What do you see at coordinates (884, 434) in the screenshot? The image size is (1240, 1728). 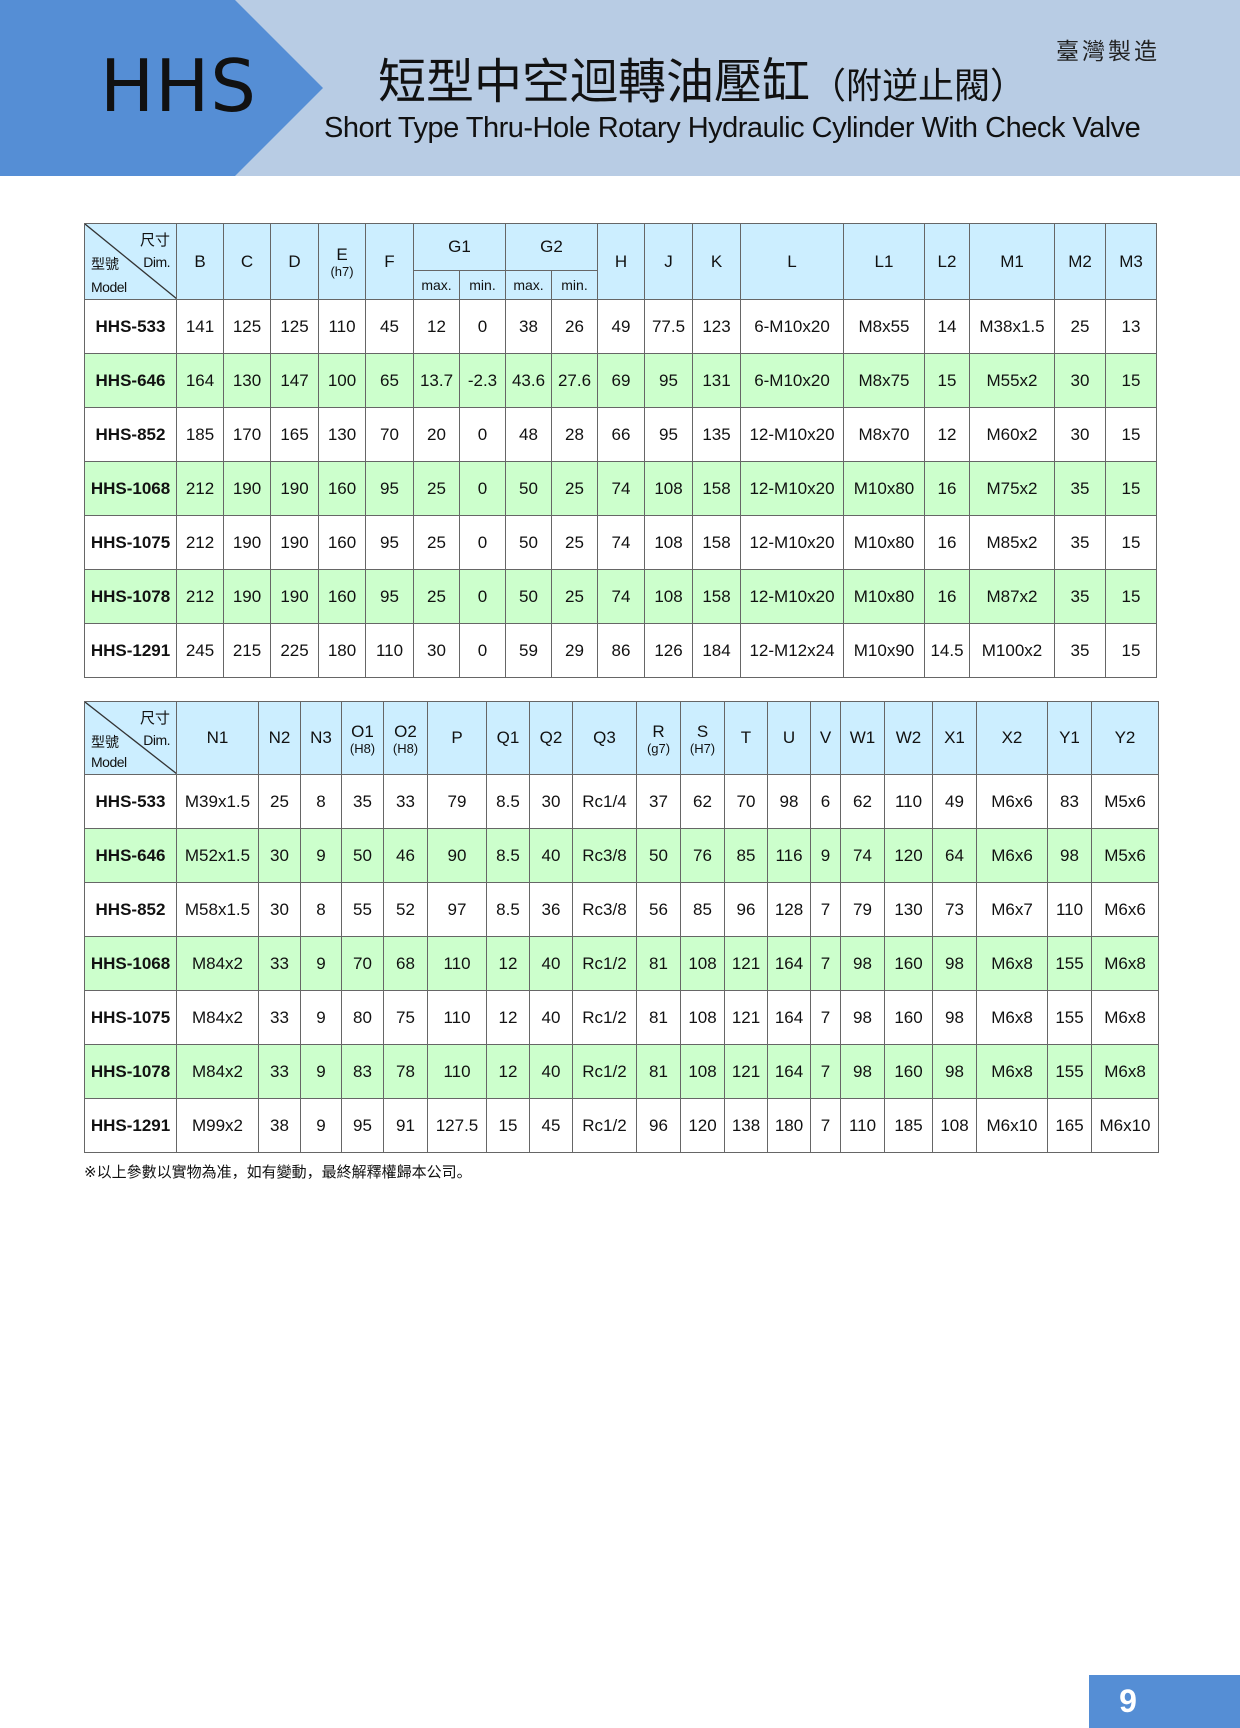 I see `value-cell: M8x70` at bounding box center [884, 434].